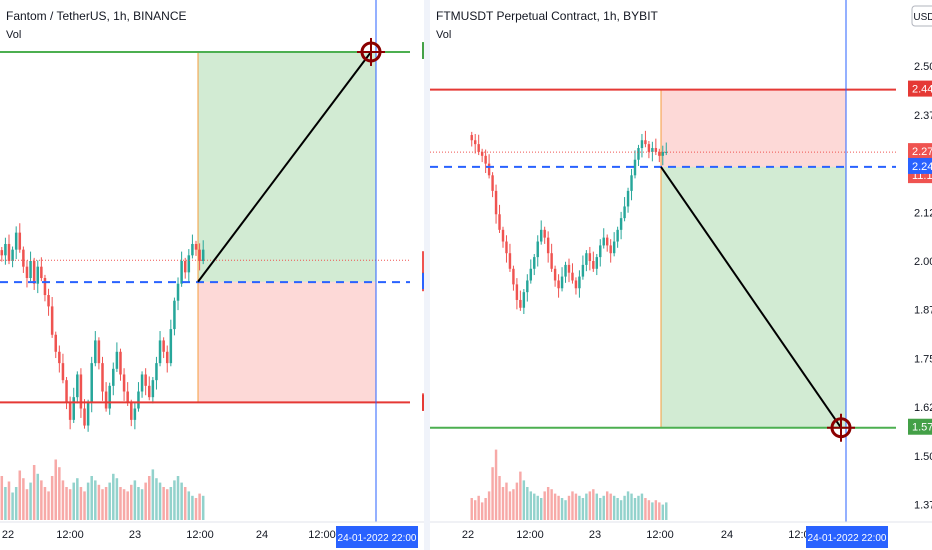 This screenshot has height=550, width=932. Describe the element at coordinates (921, 16) in the screenshot. I see `currency-button: USDT` at that location.